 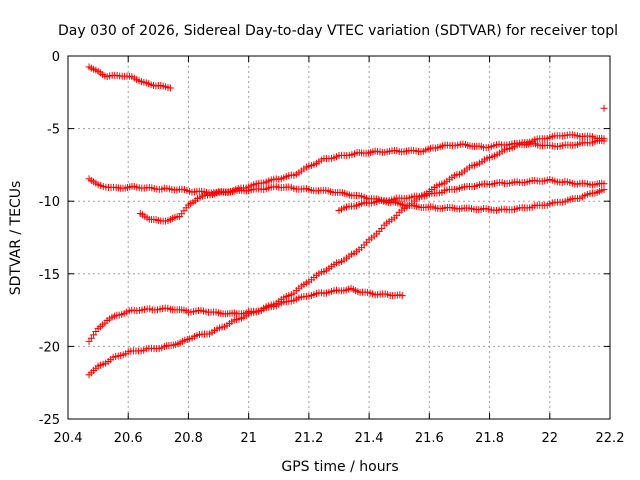 I want to click on x-tick-label: 21.8, so click(x=489, y=438).